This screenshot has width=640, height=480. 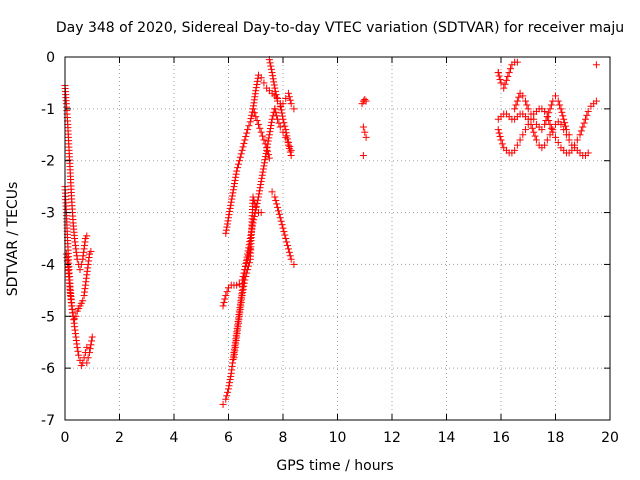 What do you see at coordinates (50, 58) in the screenshot?
I see `y-tick-label: 0` at bounding box center [50, 58].